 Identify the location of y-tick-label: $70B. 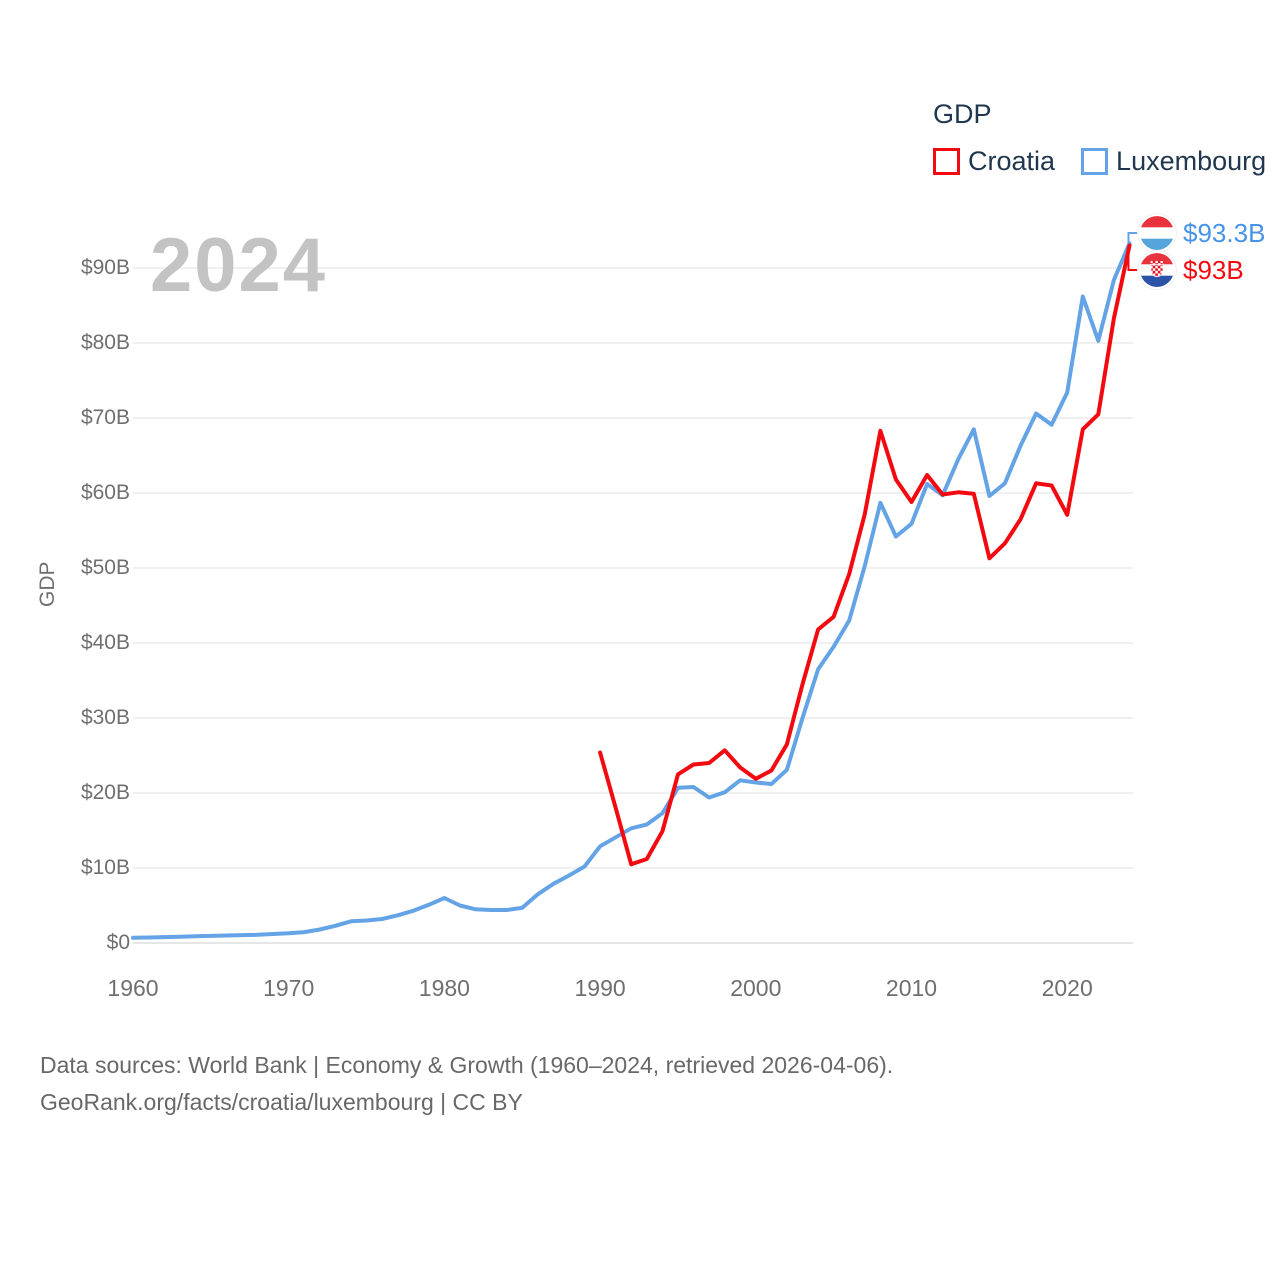
(105, 417).